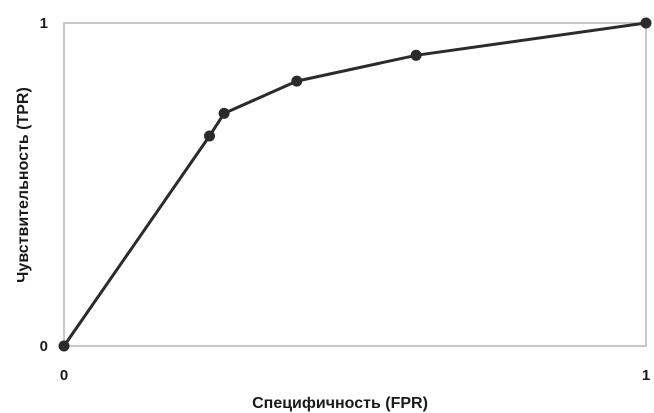 This screenshot has height=413, width=654. Describe the element at coordinates (44, 23) in the screenshot. I see `y-tick-label-1: 1` at that location.